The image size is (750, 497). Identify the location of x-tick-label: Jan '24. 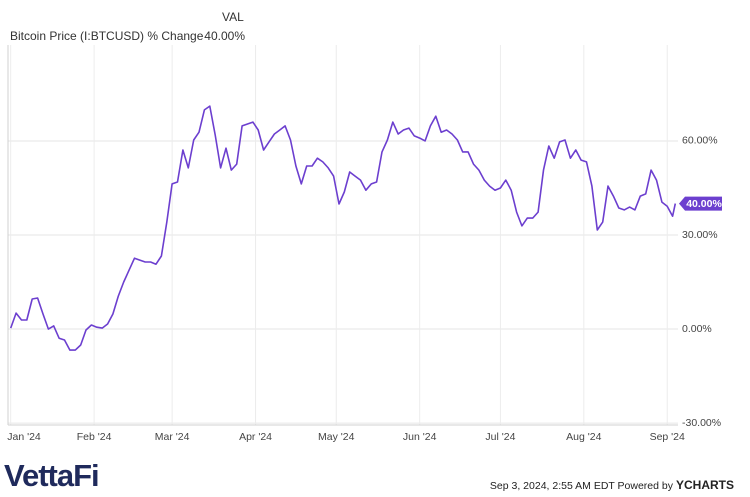
(24, 437).